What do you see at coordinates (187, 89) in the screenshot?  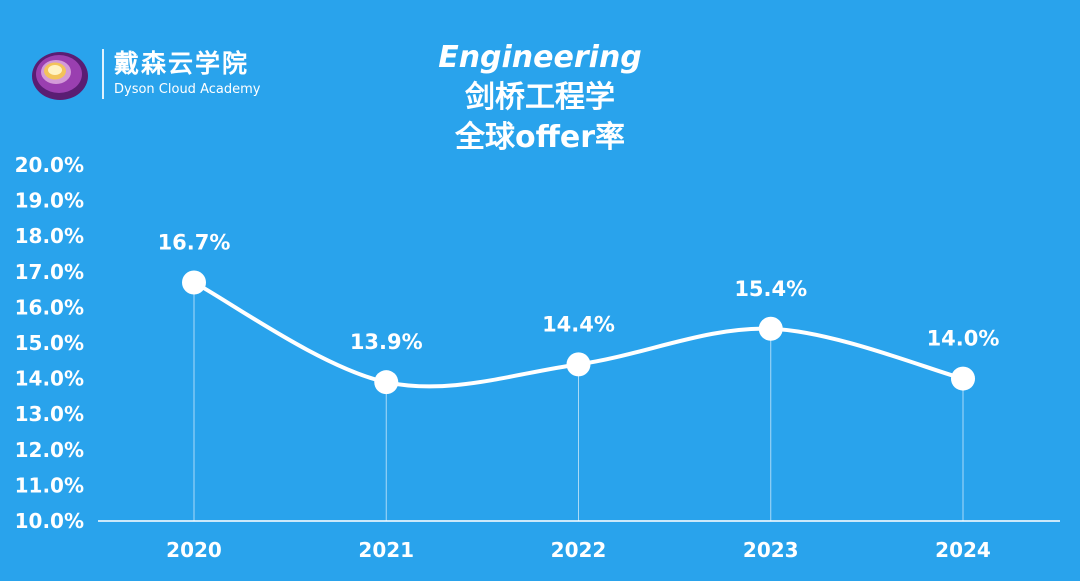 I see `brand-name-en: Dyson Cloud Academy` at bounding box center [187, 89].